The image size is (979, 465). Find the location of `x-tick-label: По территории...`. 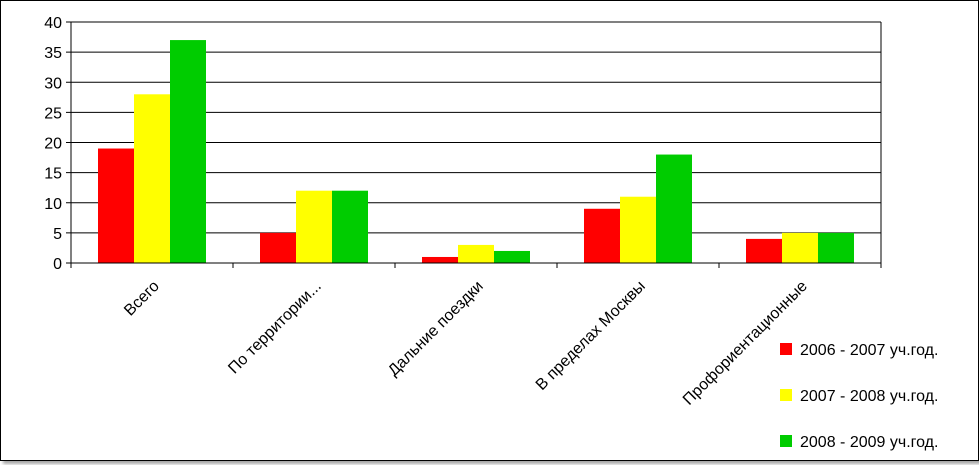

x-tick-label: По территории... is located at coordinates (275, 328).